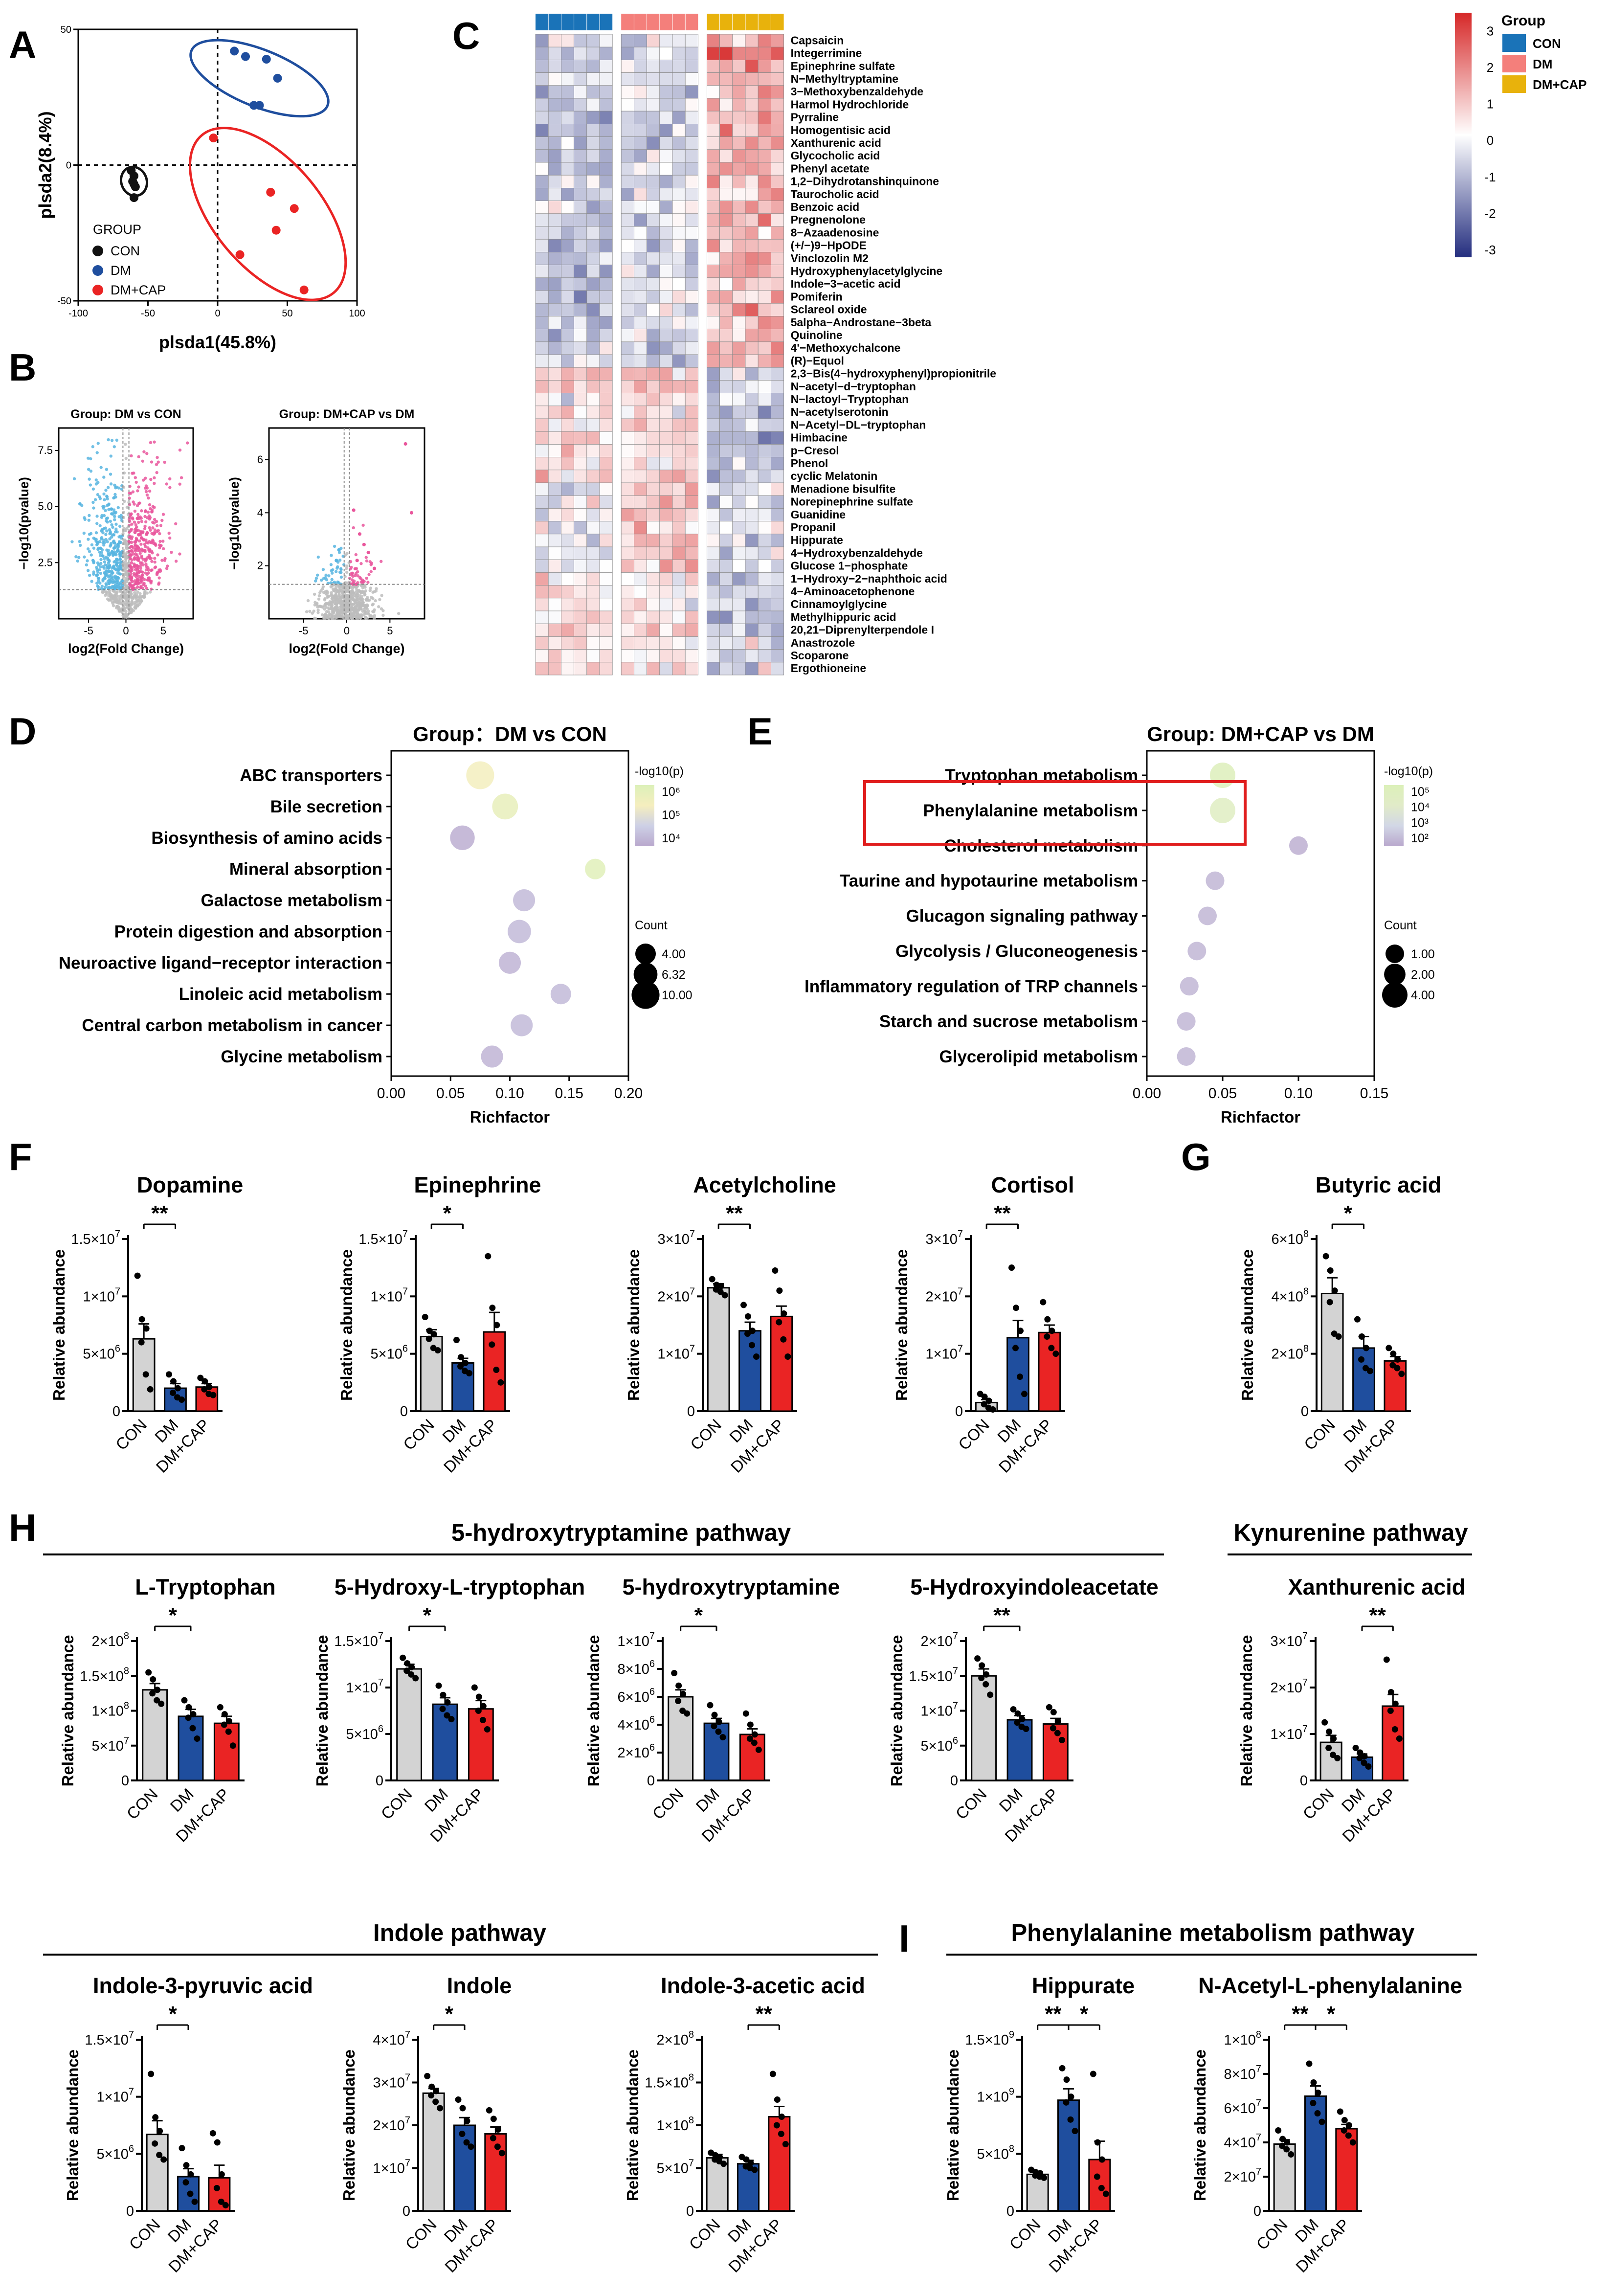  What do you see at coordinates (1331, 2014) in the screenshot?
I see `significance-label: *` at bounding box center [1331, 2014].